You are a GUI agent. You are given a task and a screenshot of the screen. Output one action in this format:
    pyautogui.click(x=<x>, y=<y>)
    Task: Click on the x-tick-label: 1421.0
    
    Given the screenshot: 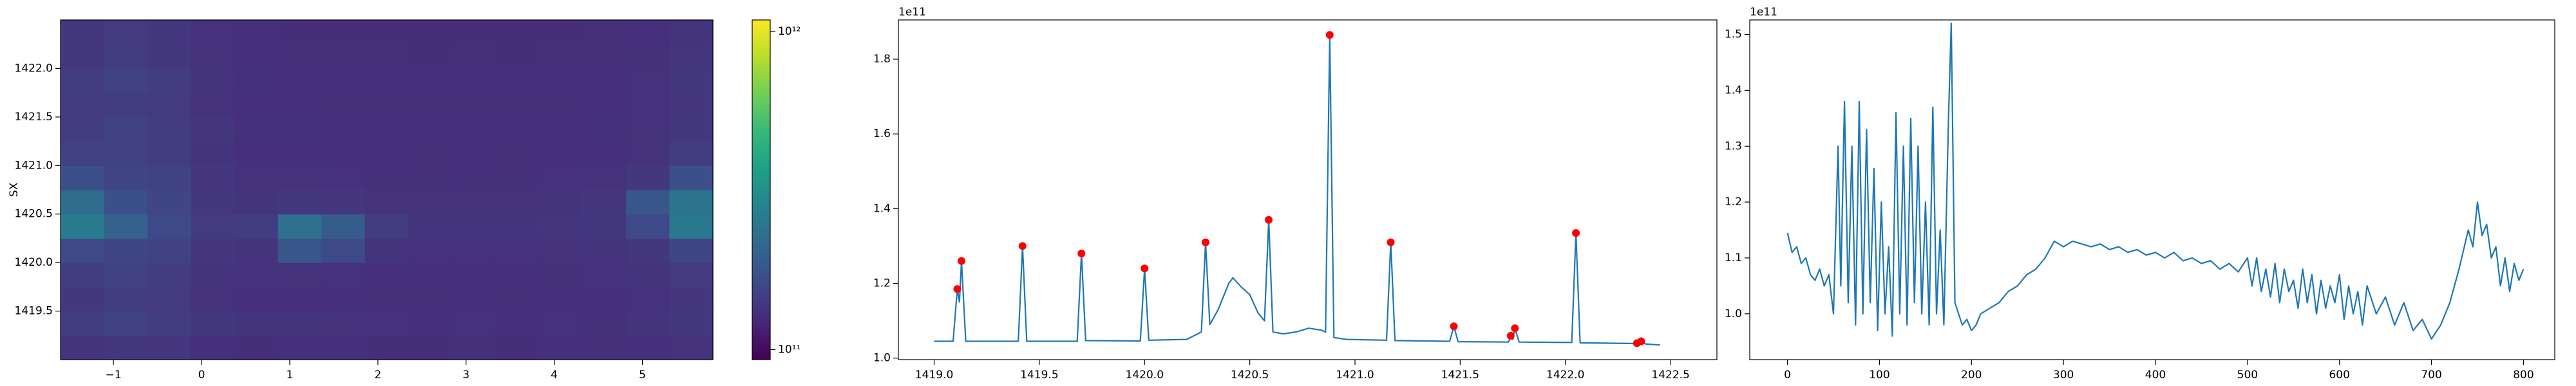 What is the action you would take?
    pyautogui.click(x=1355, y=375)
    